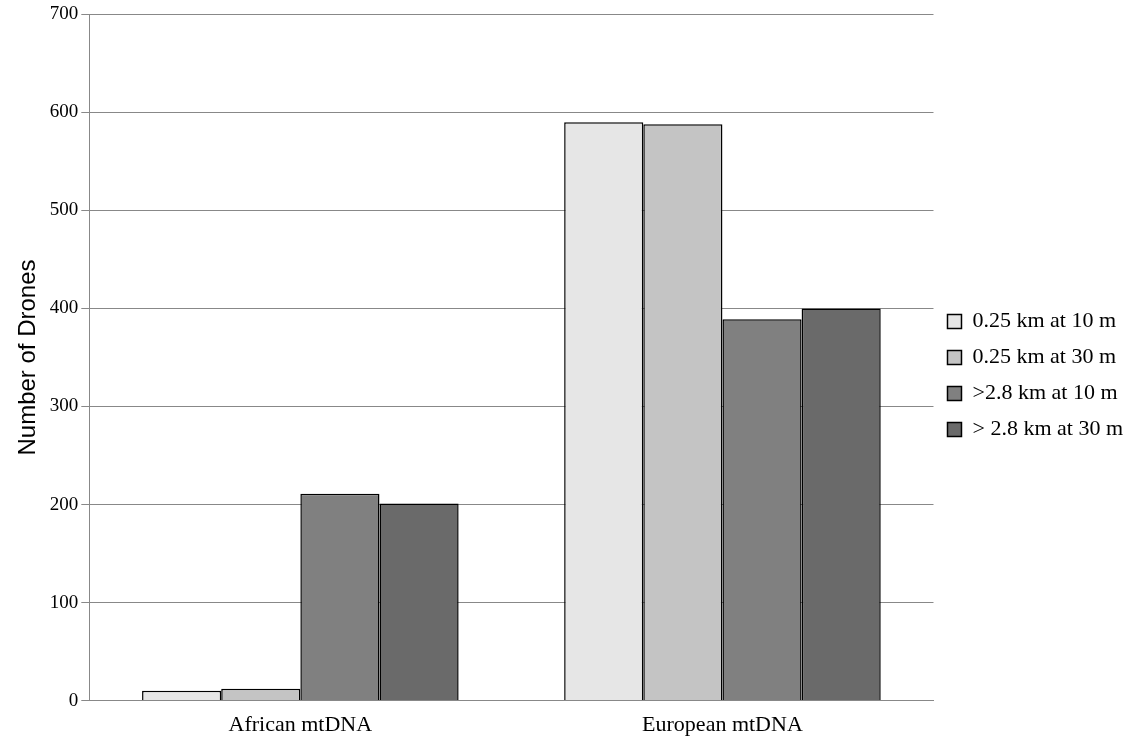 Image resolution: width=1143 pixels, height=751 pixels. I want to click on y-tick-label: 200, so click(64, 503).